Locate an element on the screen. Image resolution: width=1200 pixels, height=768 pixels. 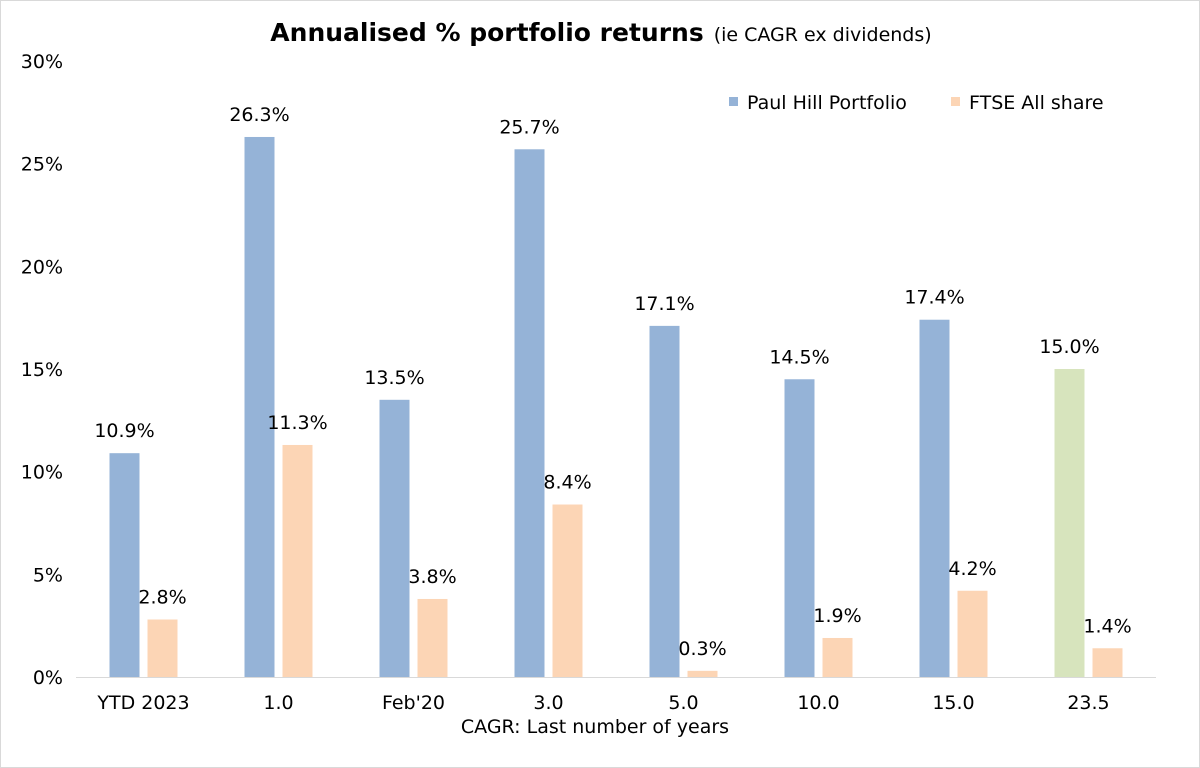
bar-ftse-all-share-ytd-2023 is located at coordinates (162, 648).